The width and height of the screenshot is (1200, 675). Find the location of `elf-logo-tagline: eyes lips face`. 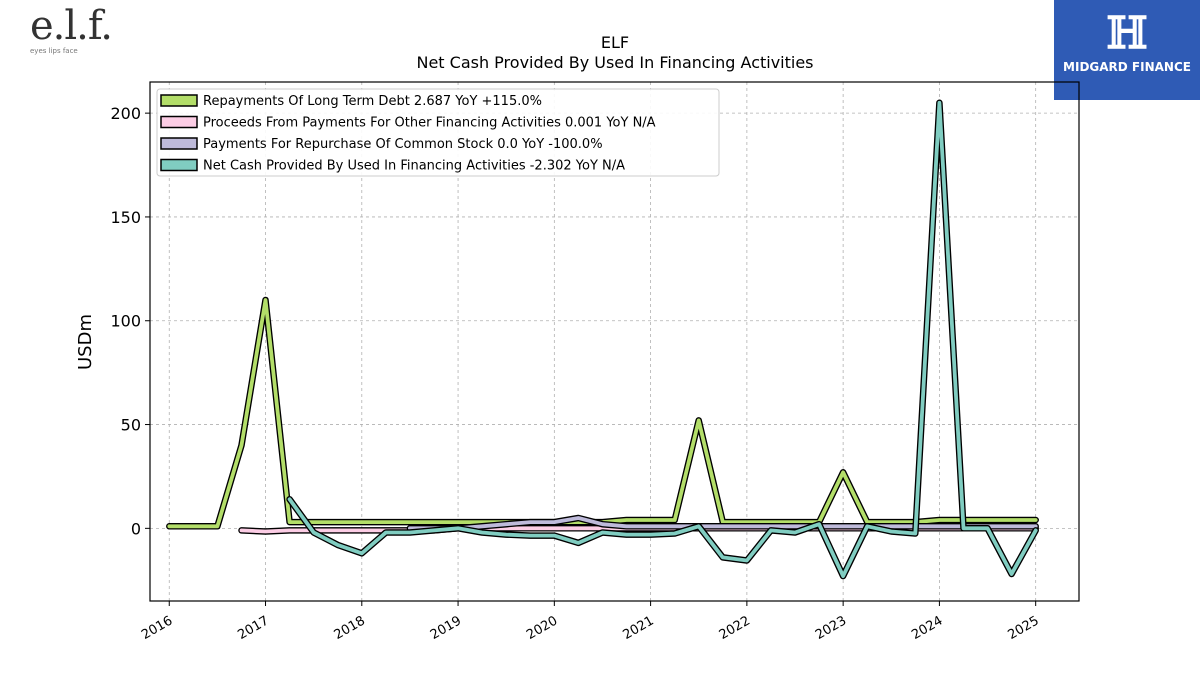

elf-logo-tagline: eyes lips face is located at coordinates (54, 51).